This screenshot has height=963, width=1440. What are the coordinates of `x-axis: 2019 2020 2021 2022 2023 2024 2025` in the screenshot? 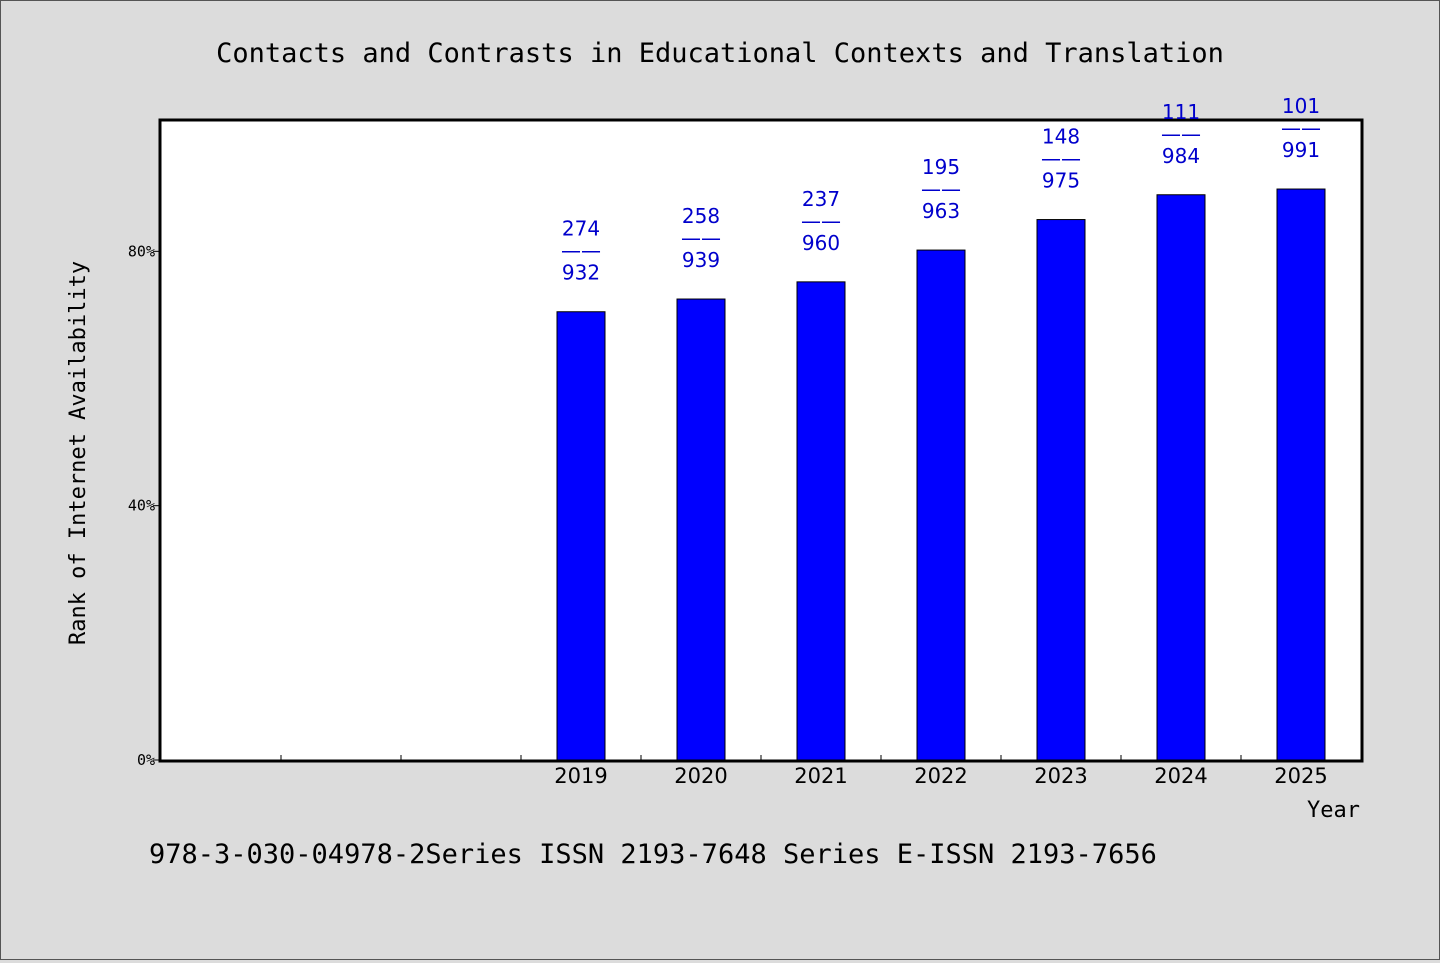 It's located at (804, 771).